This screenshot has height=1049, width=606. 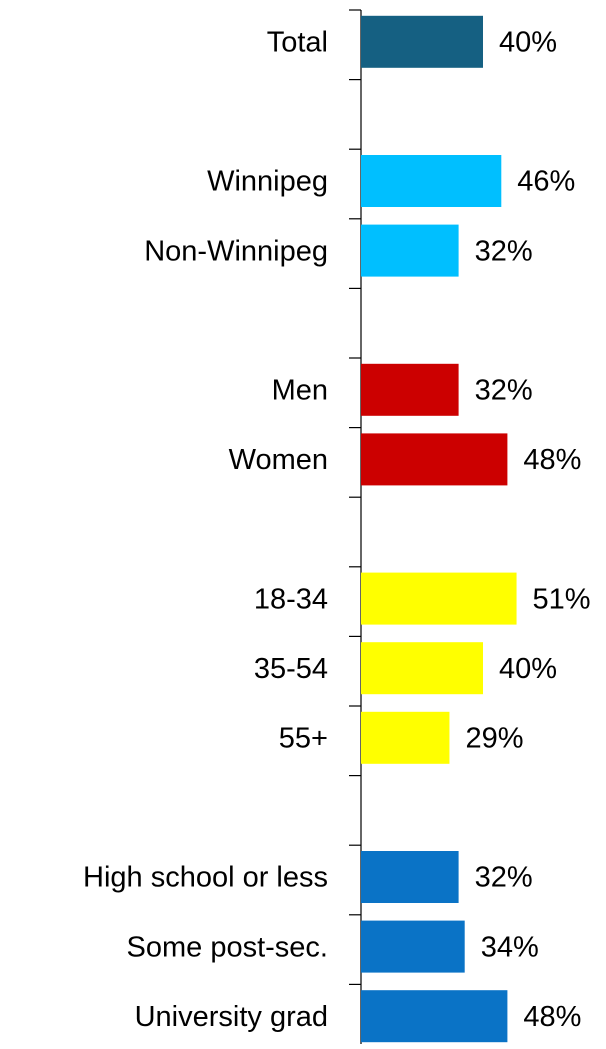 What do you see at coordinates (267, 182) in the screenshot?
I see `category-label: Winnipeg` at bounding box center [267, 182].